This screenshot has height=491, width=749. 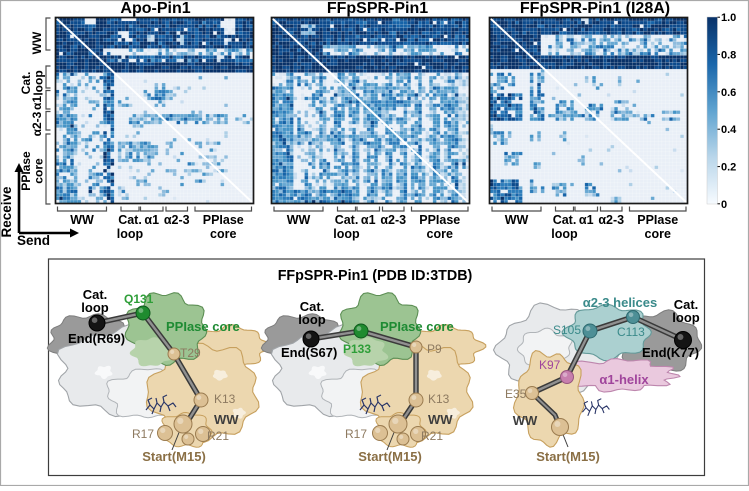 What do you see at coordinates (620, 302) in the screenshot?
I see `svg-text: α2-3 helices` at bounding box center [620, 302].